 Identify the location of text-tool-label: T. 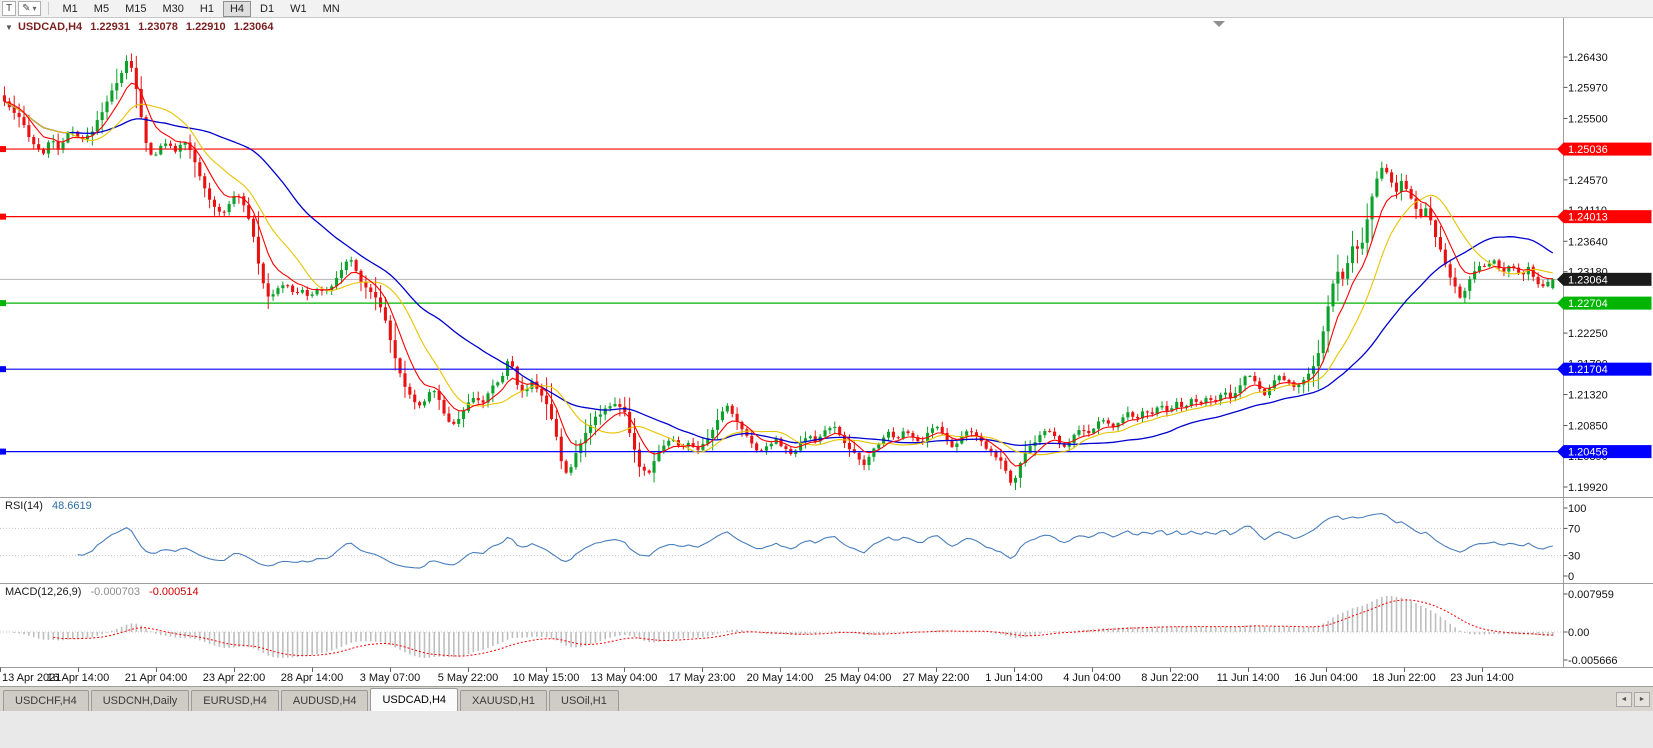
(9, 8).